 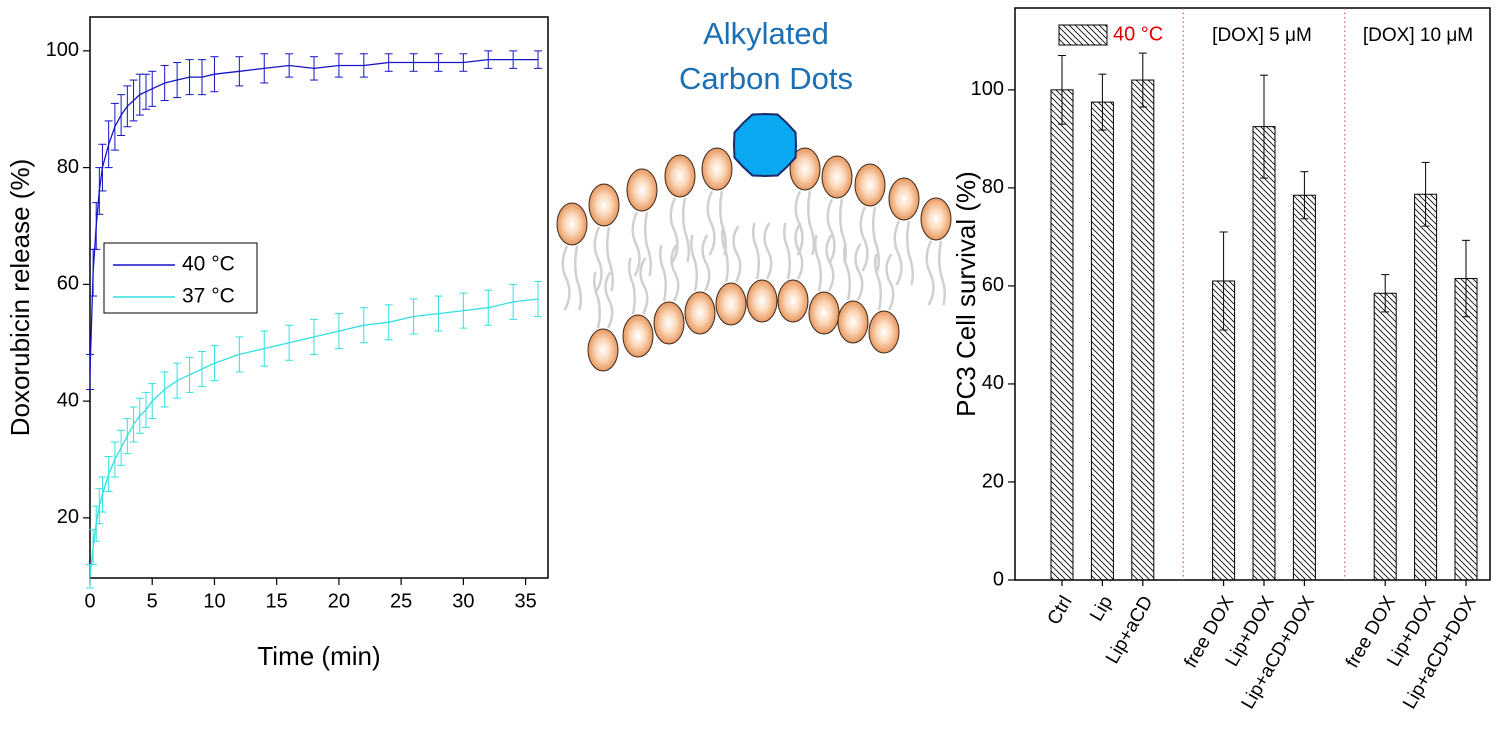 What do you see at coordinates (180, 278) in the screenshot?
I see `legend-box` at bounding box center [180, 278].